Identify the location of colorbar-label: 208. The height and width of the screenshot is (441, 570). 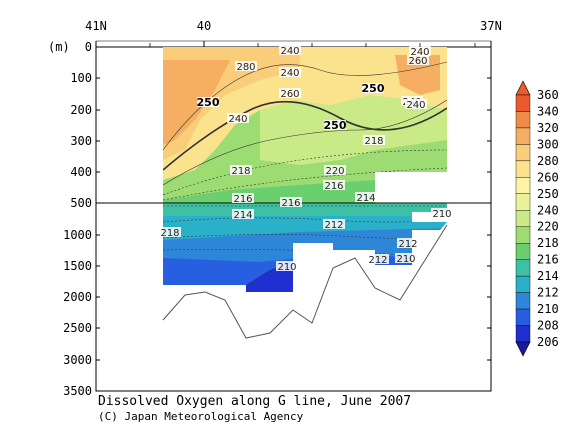
(548, 326).